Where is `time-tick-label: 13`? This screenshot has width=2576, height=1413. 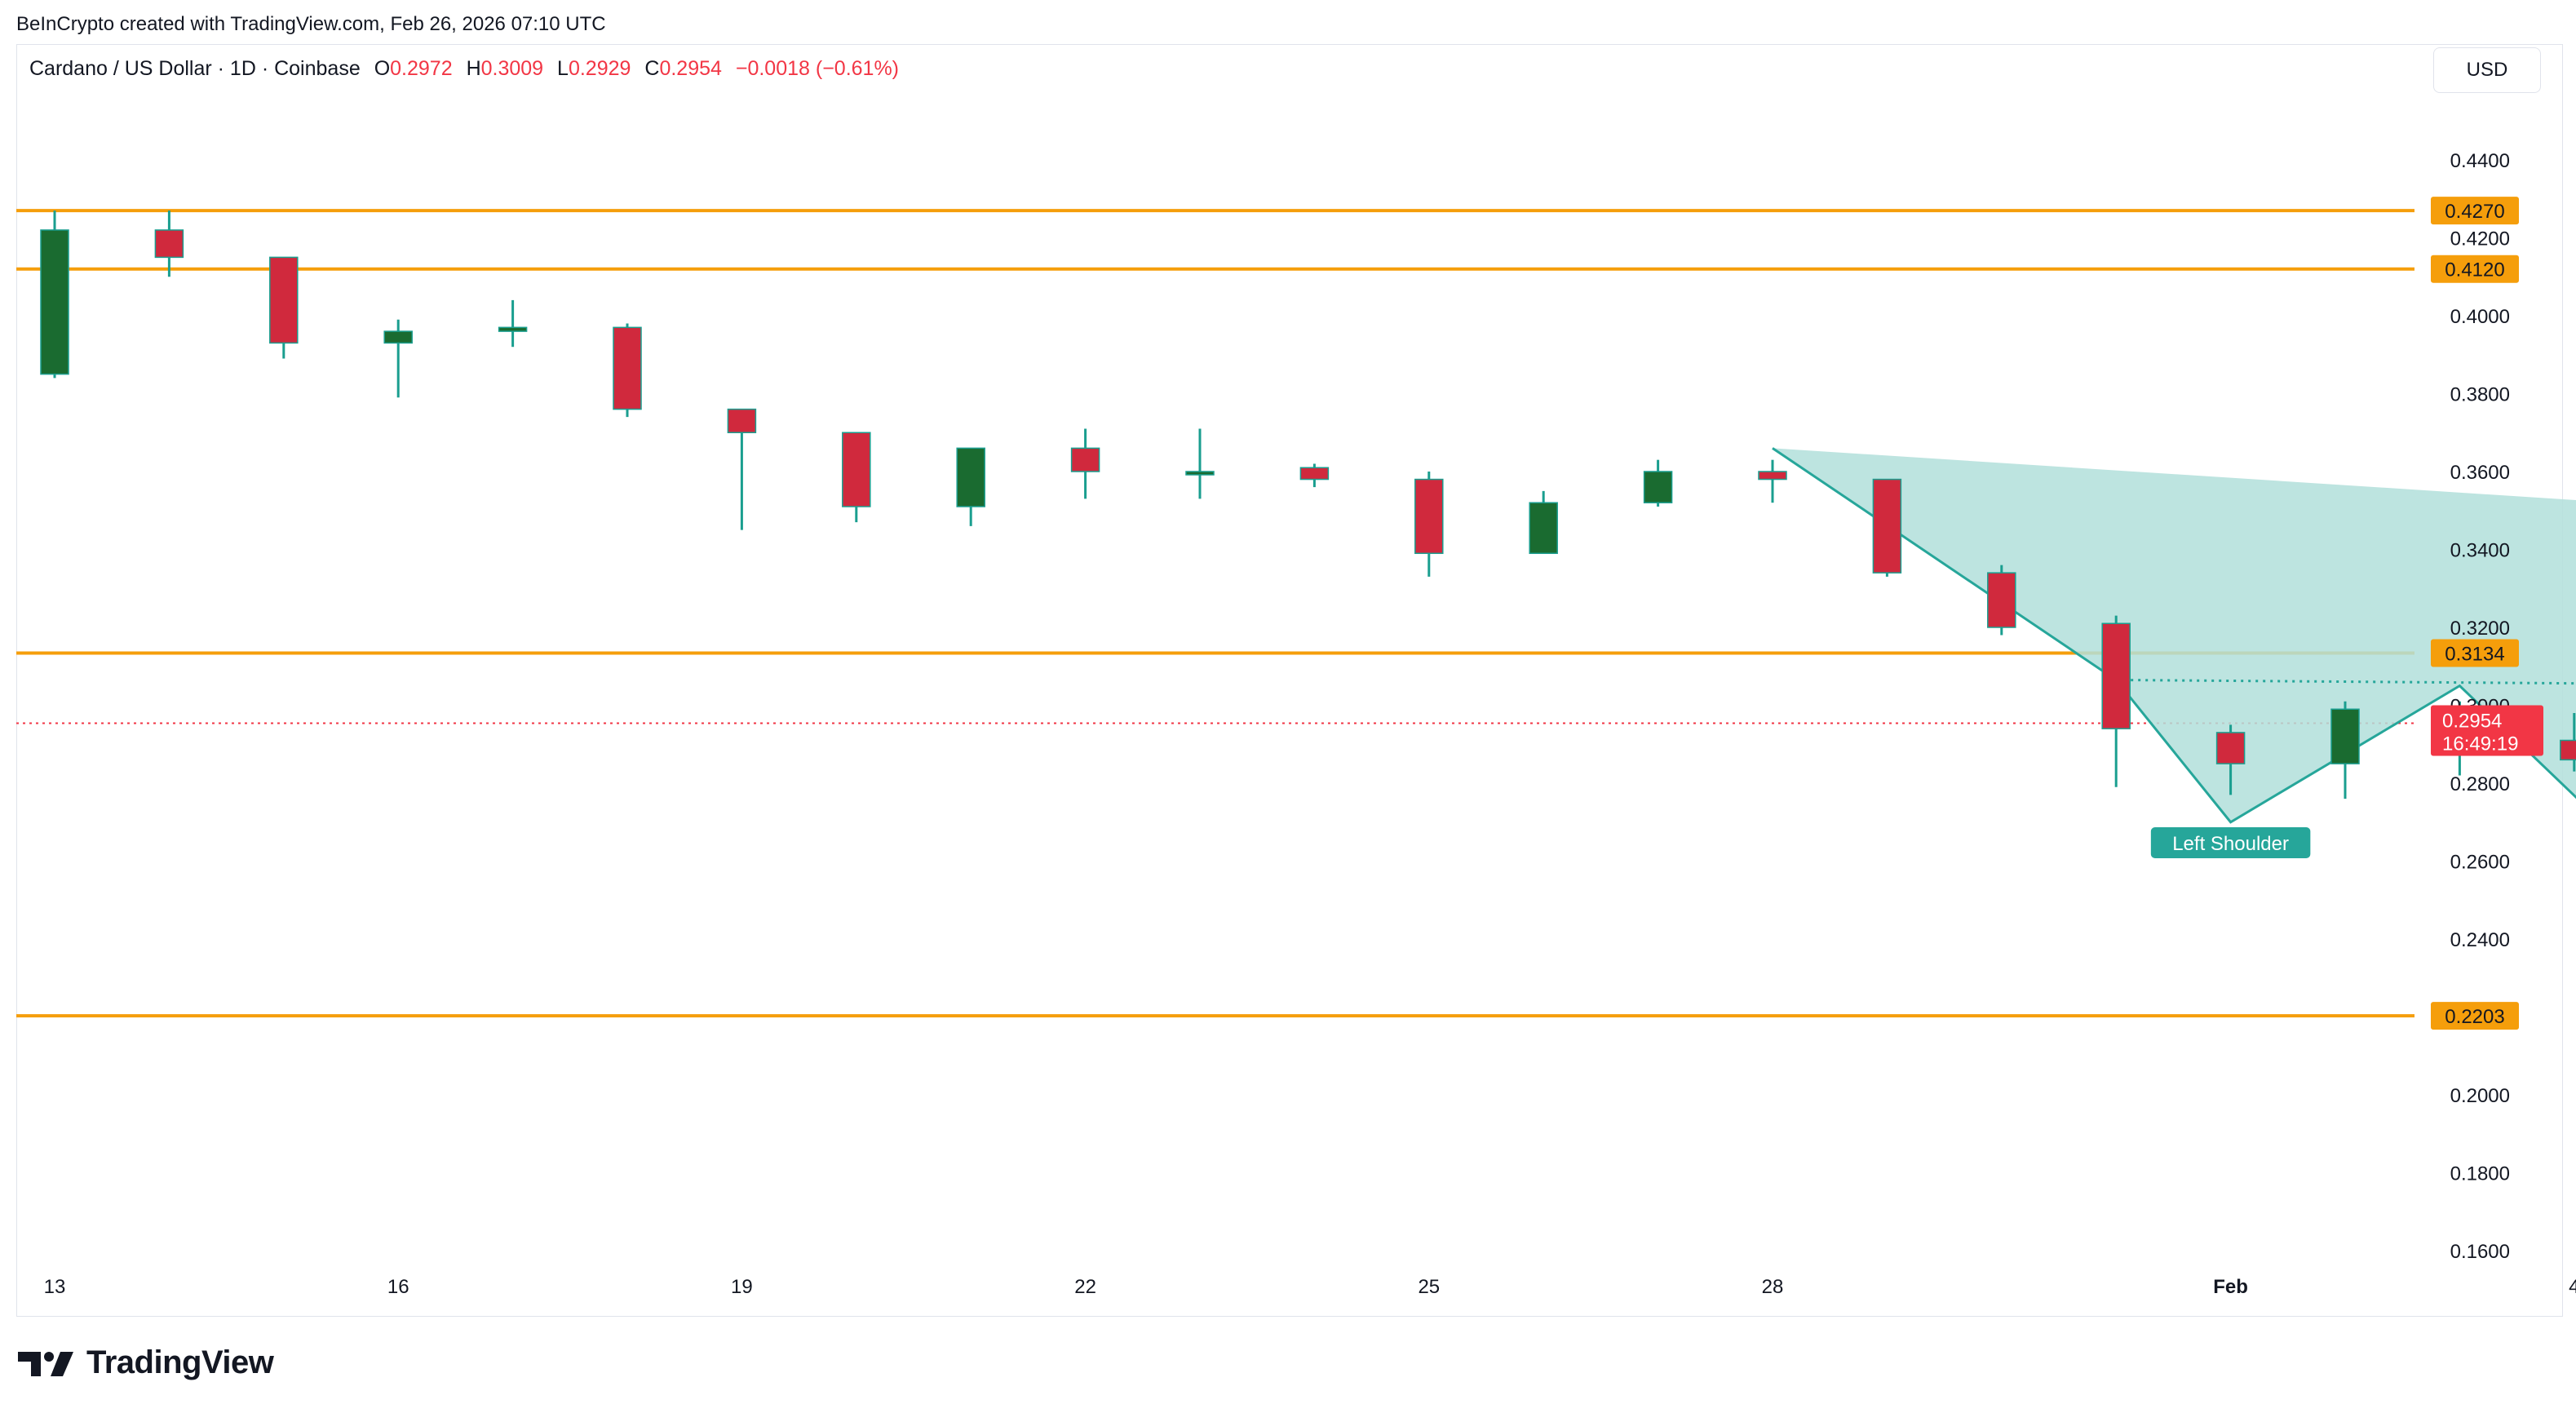 time-tick-label: 13 is located at coordinates (55, 1287).